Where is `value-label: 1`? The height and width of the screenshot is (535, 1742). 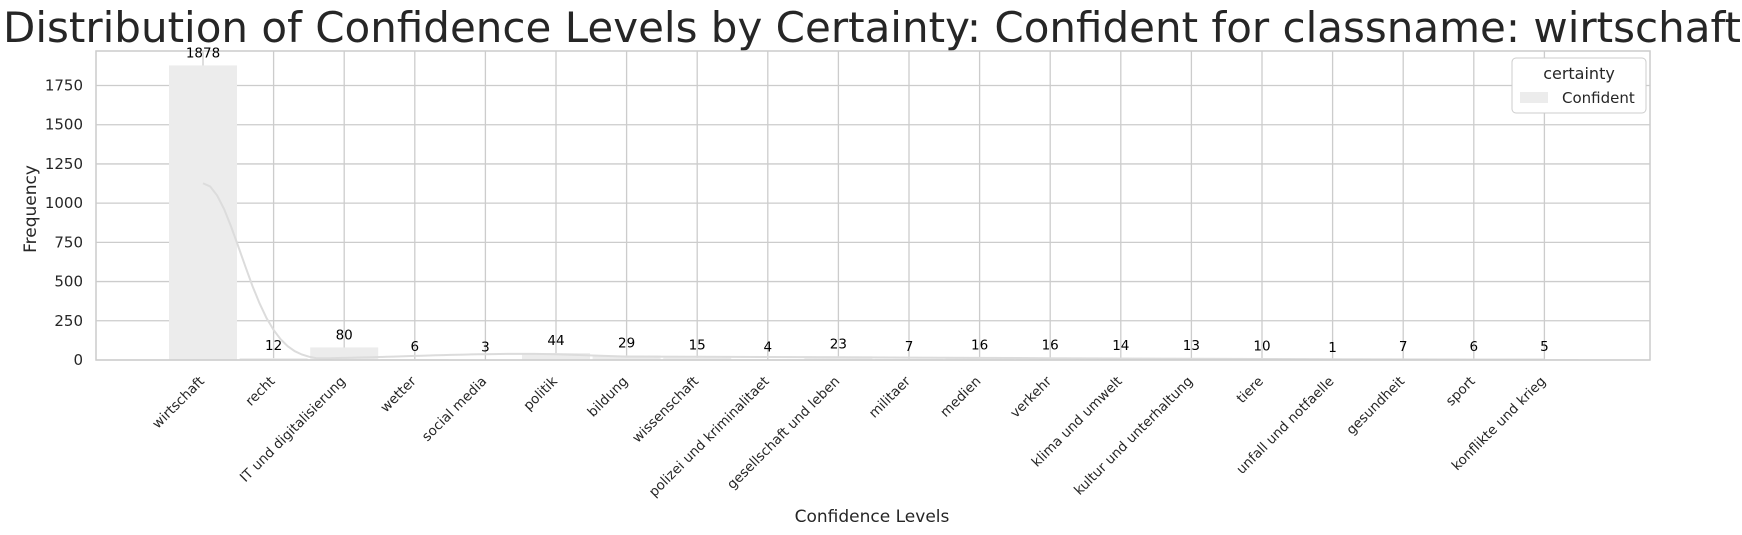 value-label: 1 is located at coordinates (1332, 348).